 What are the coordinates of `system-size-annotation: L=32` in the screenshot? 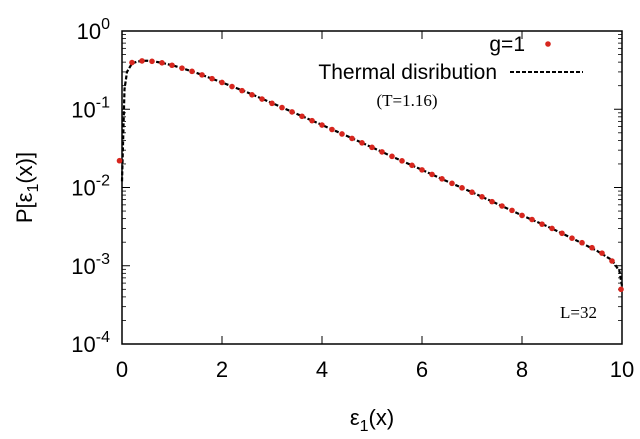 It's located at (578, 312).